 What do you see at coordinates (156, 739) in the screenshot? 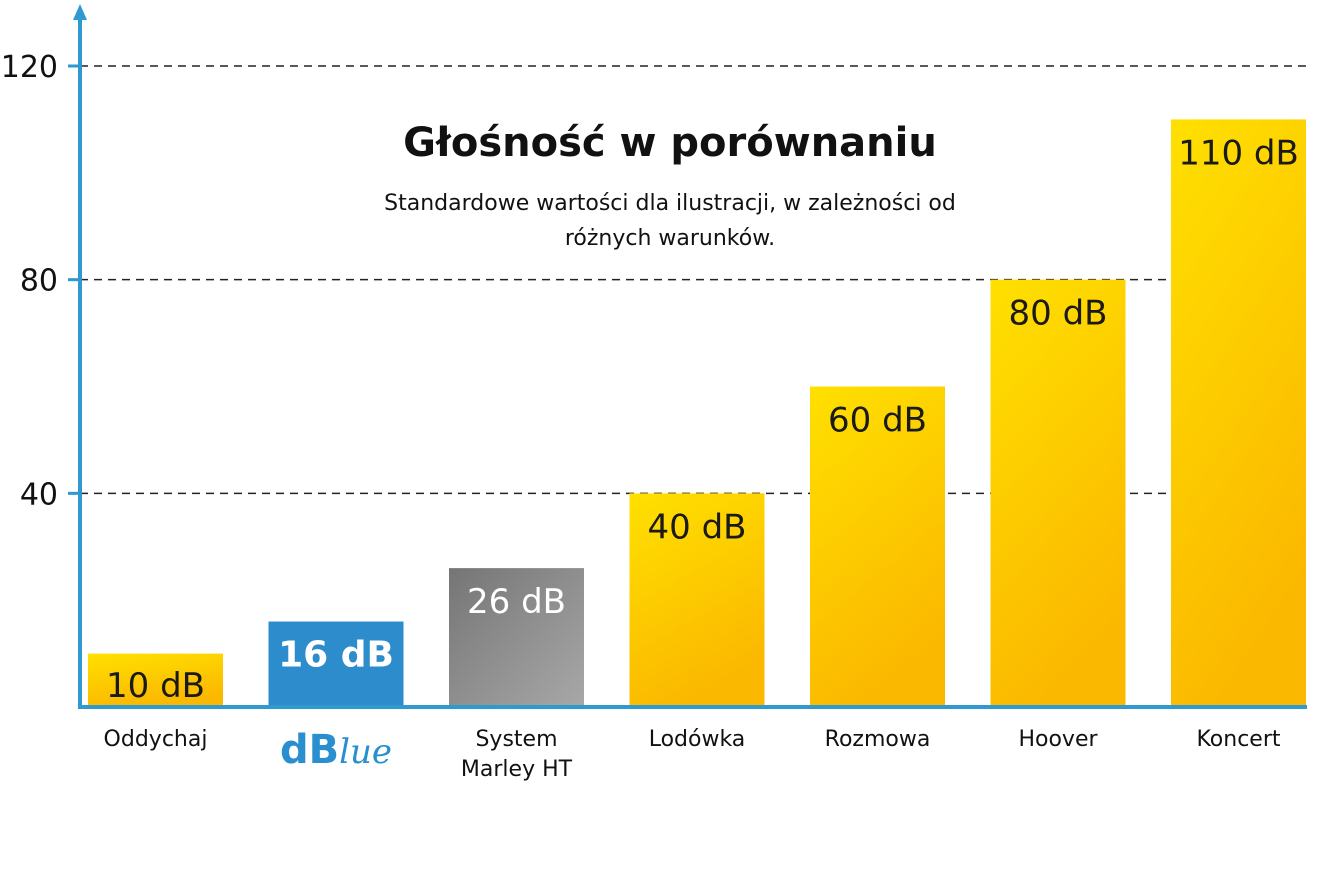
I see `category-label-0-0: Oddychaj` at bounding box center [156, 739].